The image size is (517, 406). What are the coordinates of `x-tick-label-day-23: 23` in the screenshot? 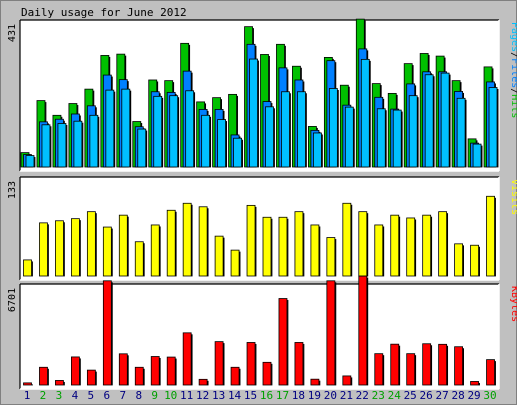 It's located at (378, 395).